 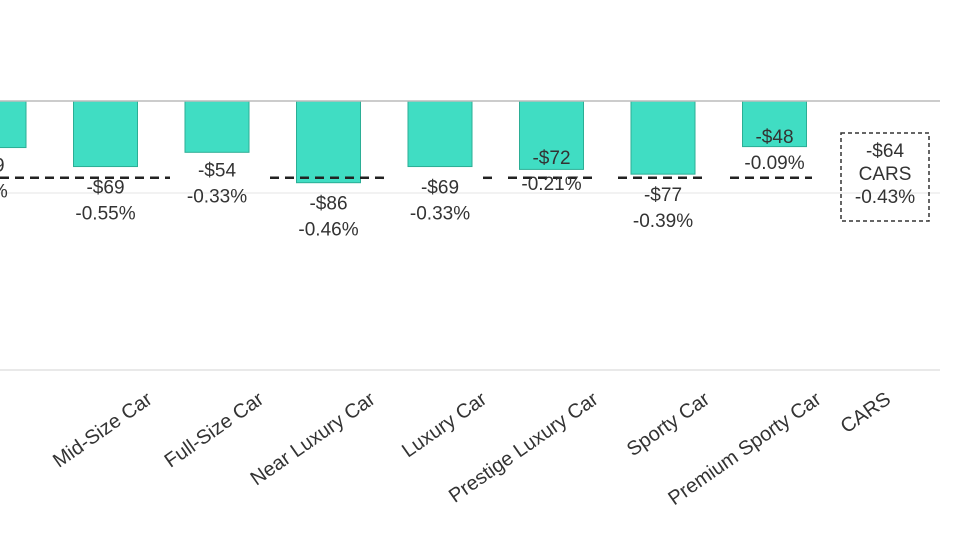 I want to click on category-label: Full-Size Car, so click(x=215, y=430).